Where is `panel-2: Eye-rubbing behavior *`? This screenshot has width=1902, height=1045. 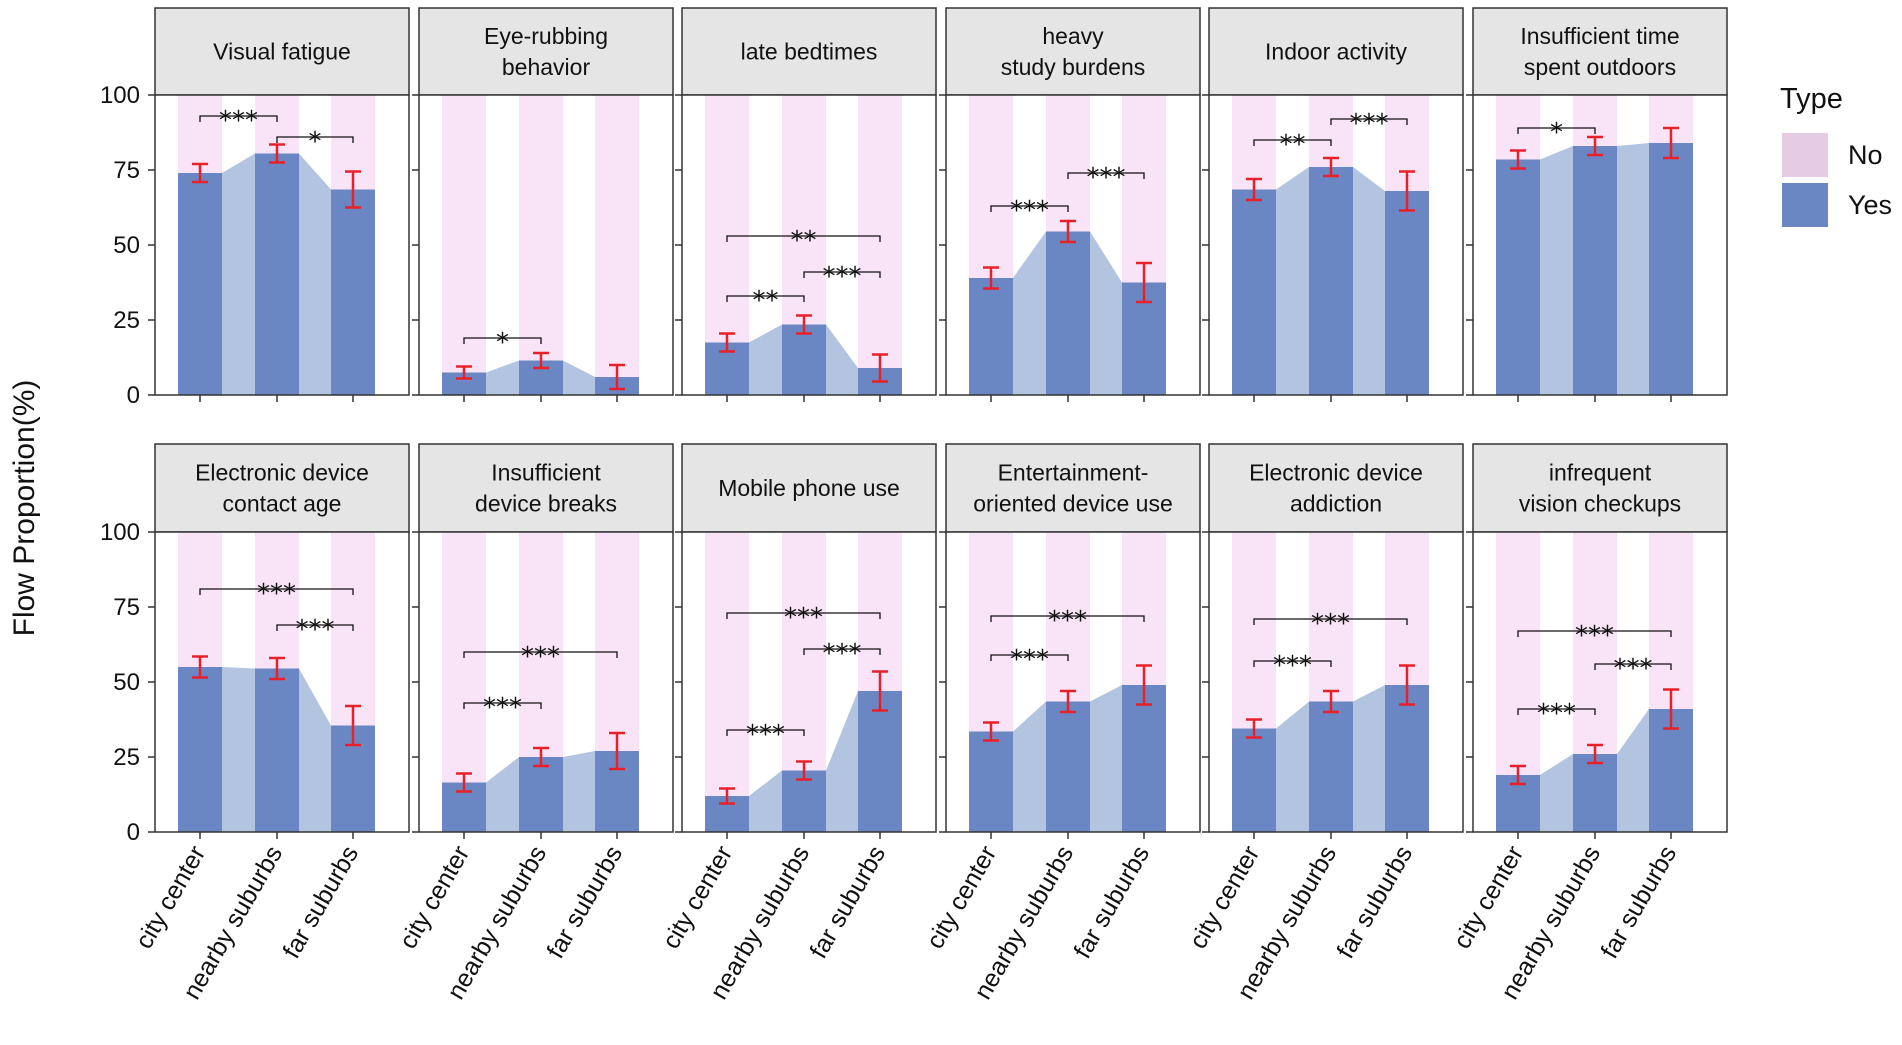 panel-2: Eye-rubbing behavior * is located at coordinates (543, 204).